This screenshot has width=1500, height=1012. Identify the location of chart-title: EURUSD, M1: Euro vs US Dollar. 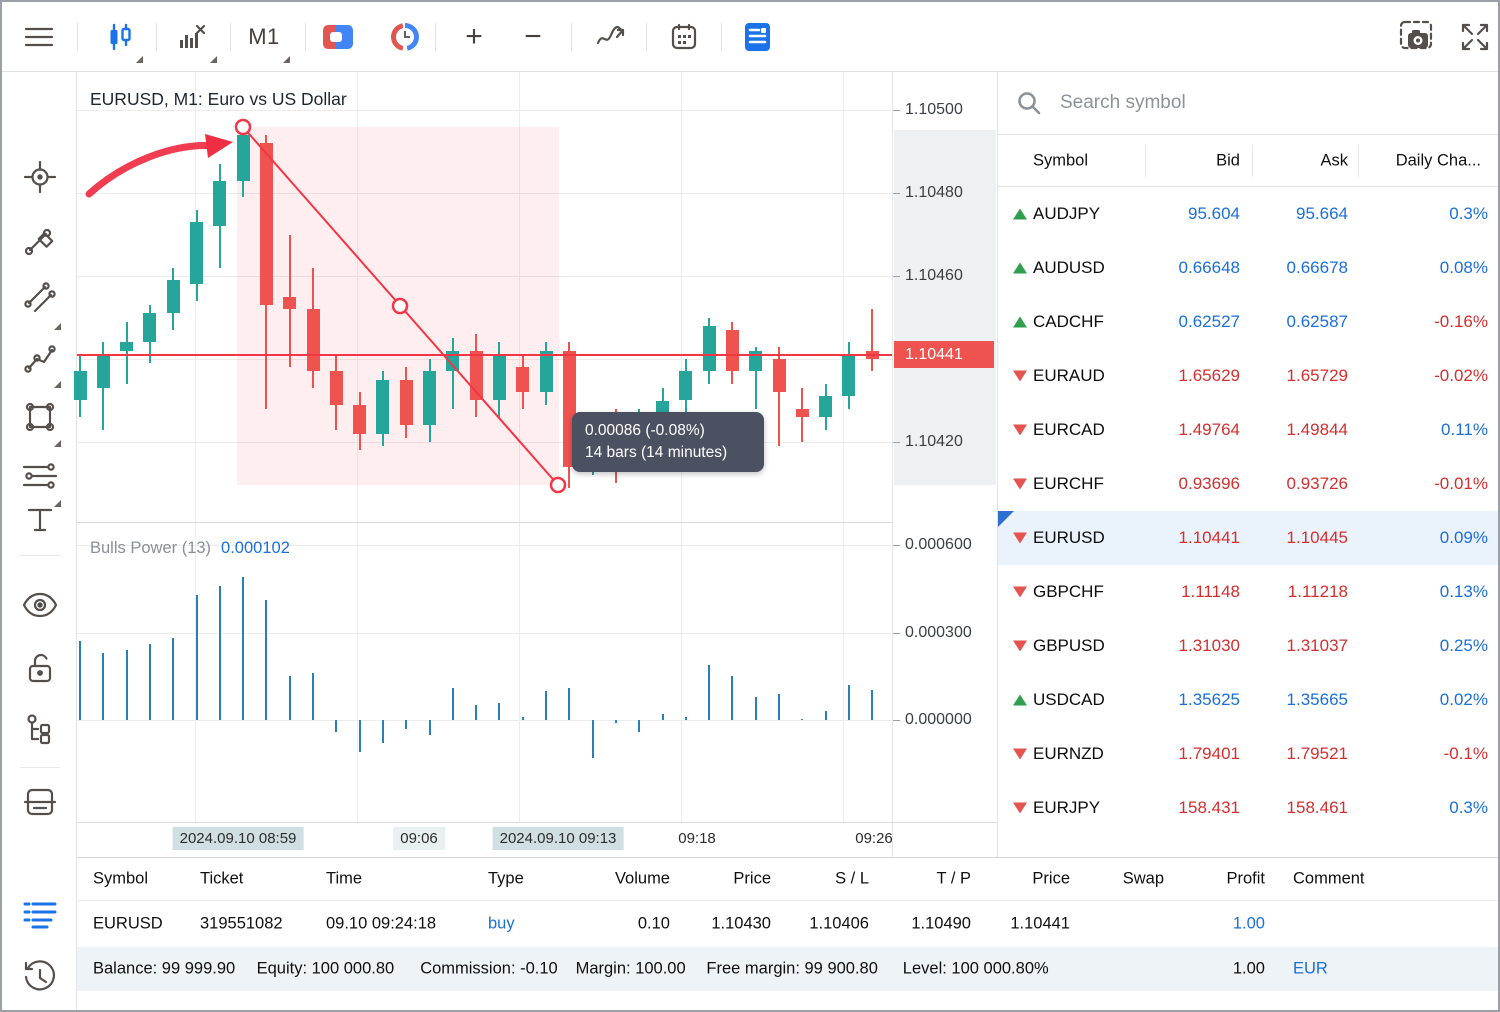
(218, 99).